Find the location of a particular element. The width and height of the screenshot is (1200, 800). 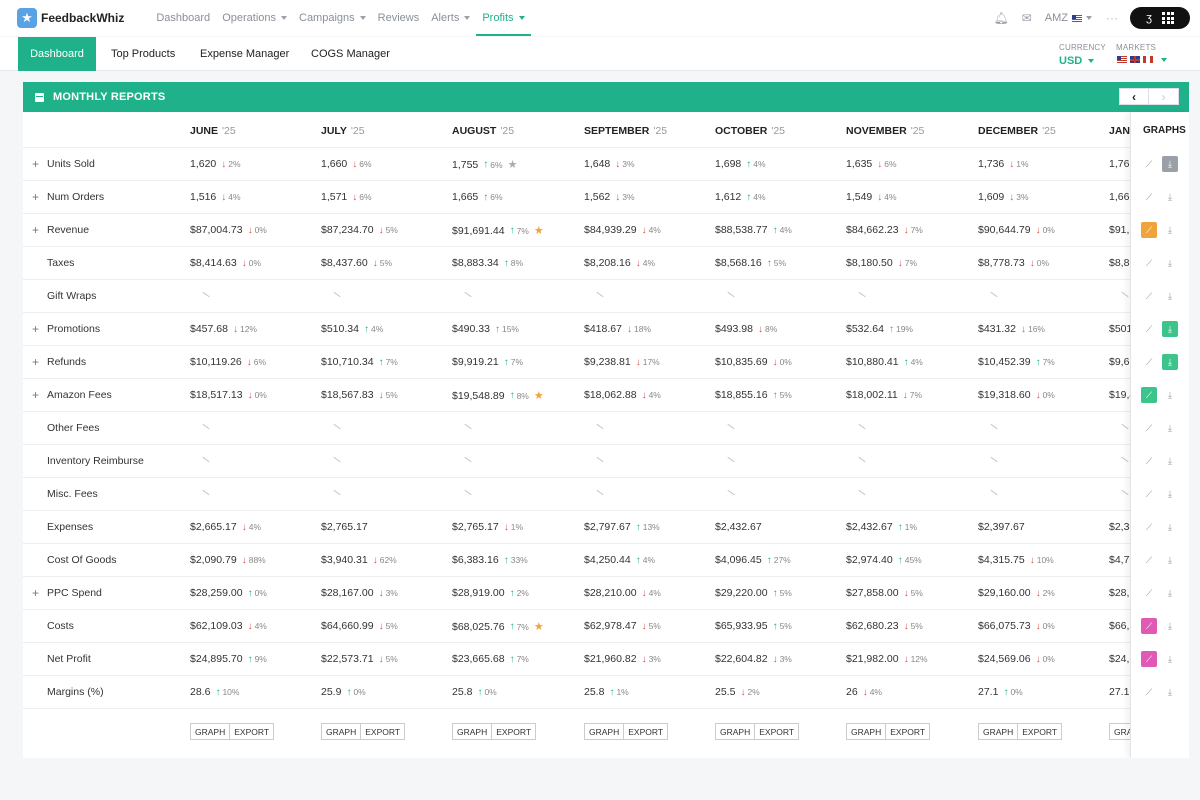

next-button: › is located at coordinates (1164, 96).